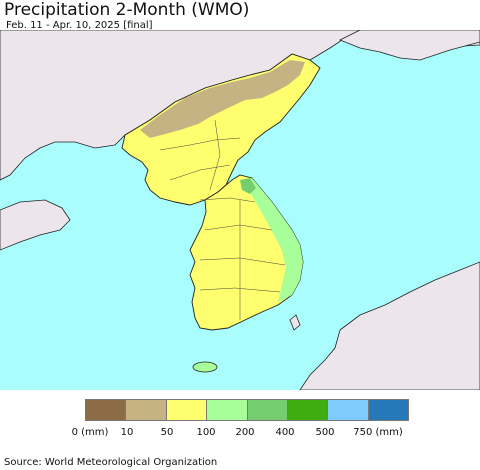 This screenshot has width=480, height=470. Describe the element at coordinates (127, 432) in the screenshot. I see `legend-label-1: 10` at that location.